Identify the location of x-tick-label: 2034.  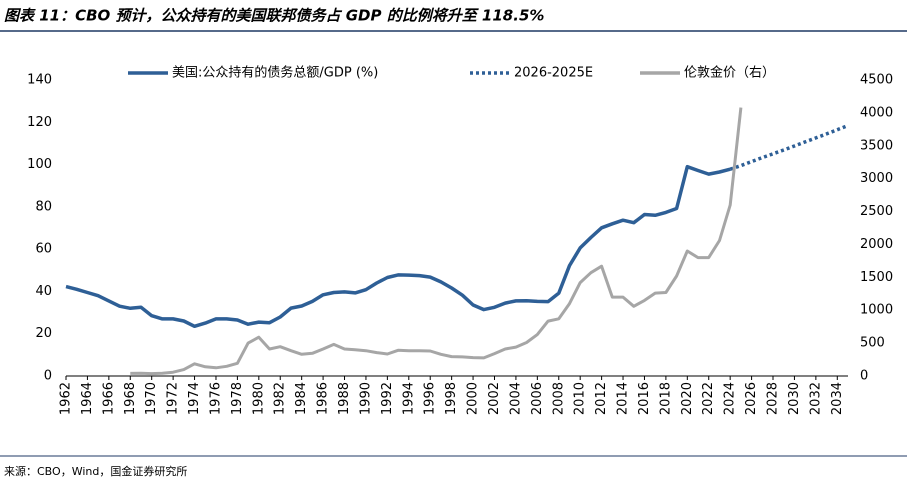
(837, 398).